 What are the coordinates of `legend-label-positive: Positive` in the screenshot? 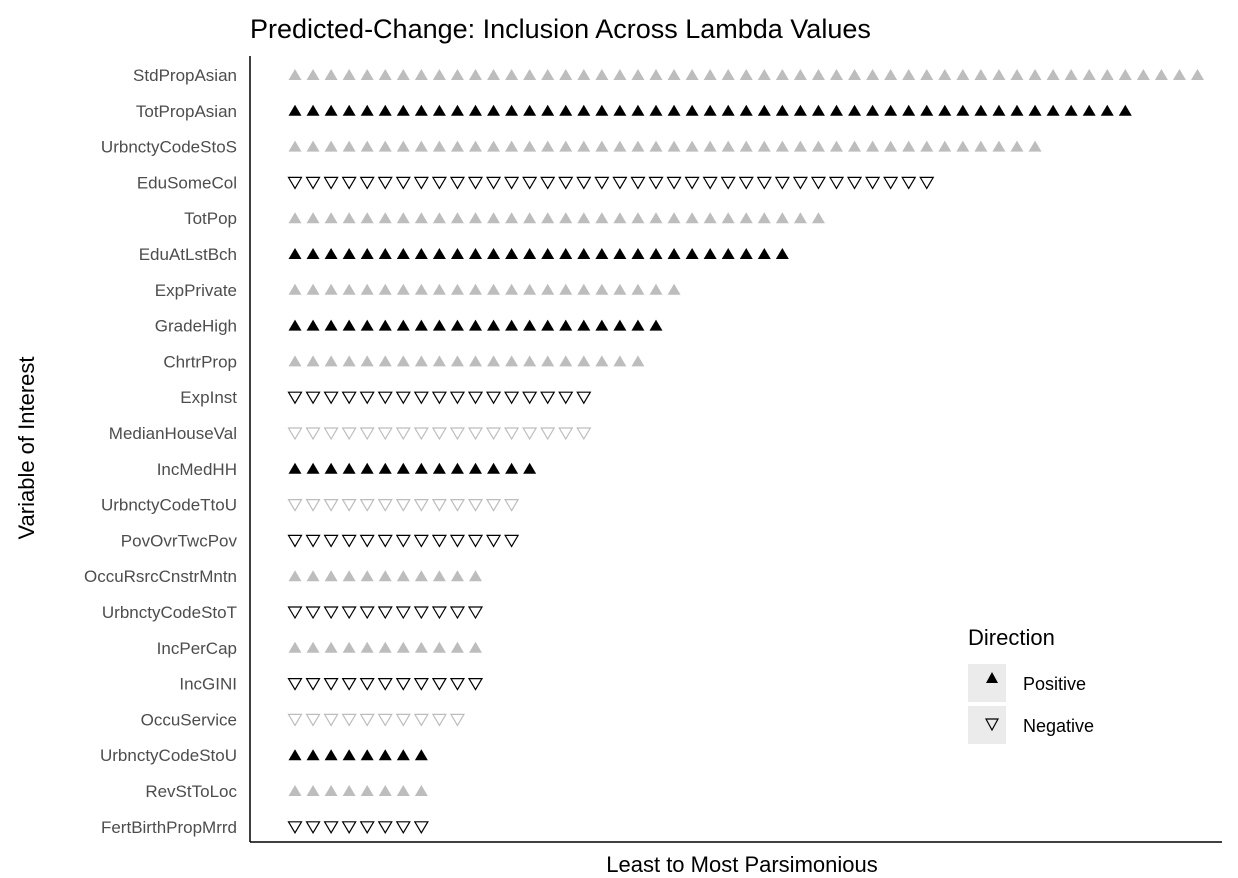 It's located at (1054, 684).